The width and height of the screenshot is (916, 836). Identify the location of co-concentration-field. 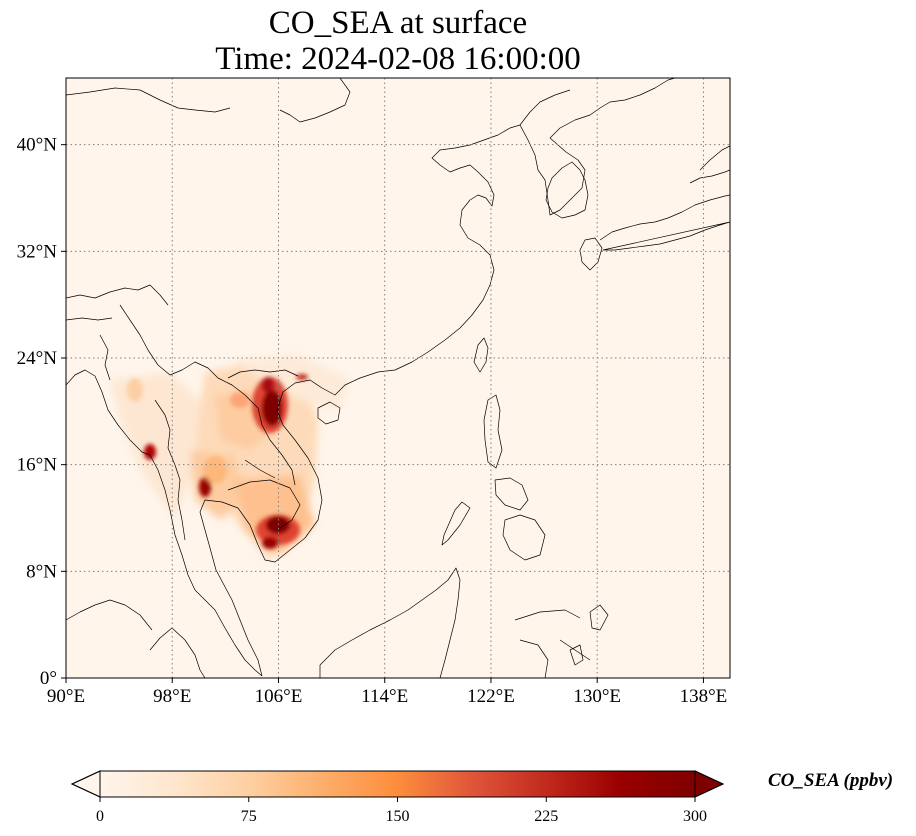
(230, 457).